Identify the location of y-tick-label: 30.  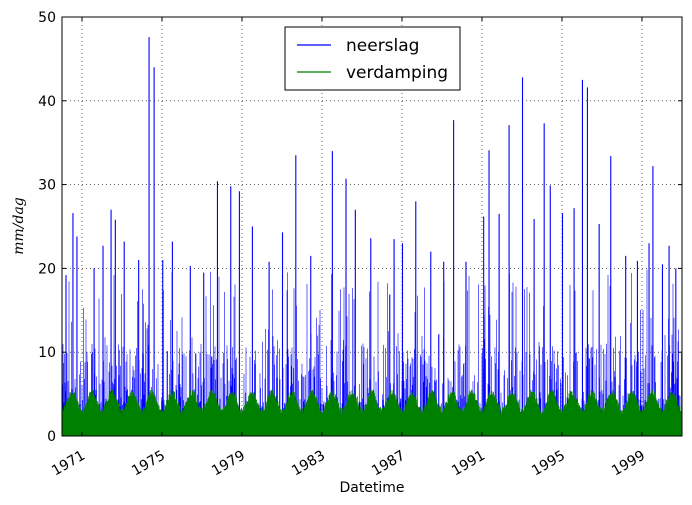
(47, 186).